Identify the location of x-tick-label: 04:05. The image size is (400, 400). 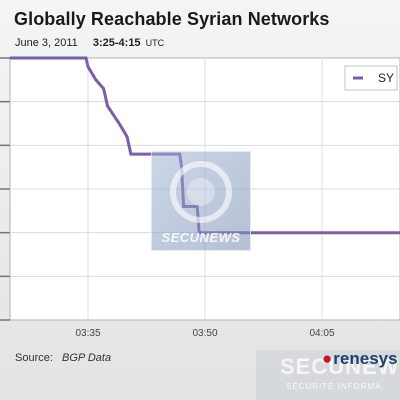
(321, 333).